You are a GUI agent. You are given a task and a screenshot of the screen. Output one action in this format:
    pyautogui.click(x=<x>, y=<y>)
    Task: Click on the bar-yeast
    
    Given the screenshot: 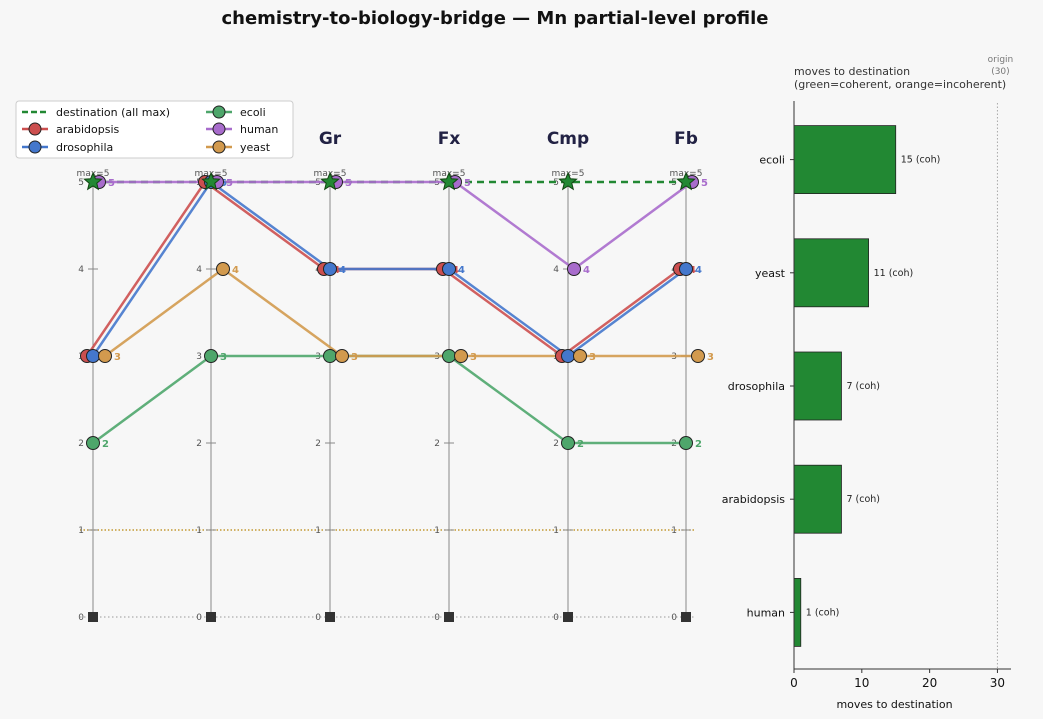 What is the action you would take?
    pyautogui.click(x=831, y=273)
    